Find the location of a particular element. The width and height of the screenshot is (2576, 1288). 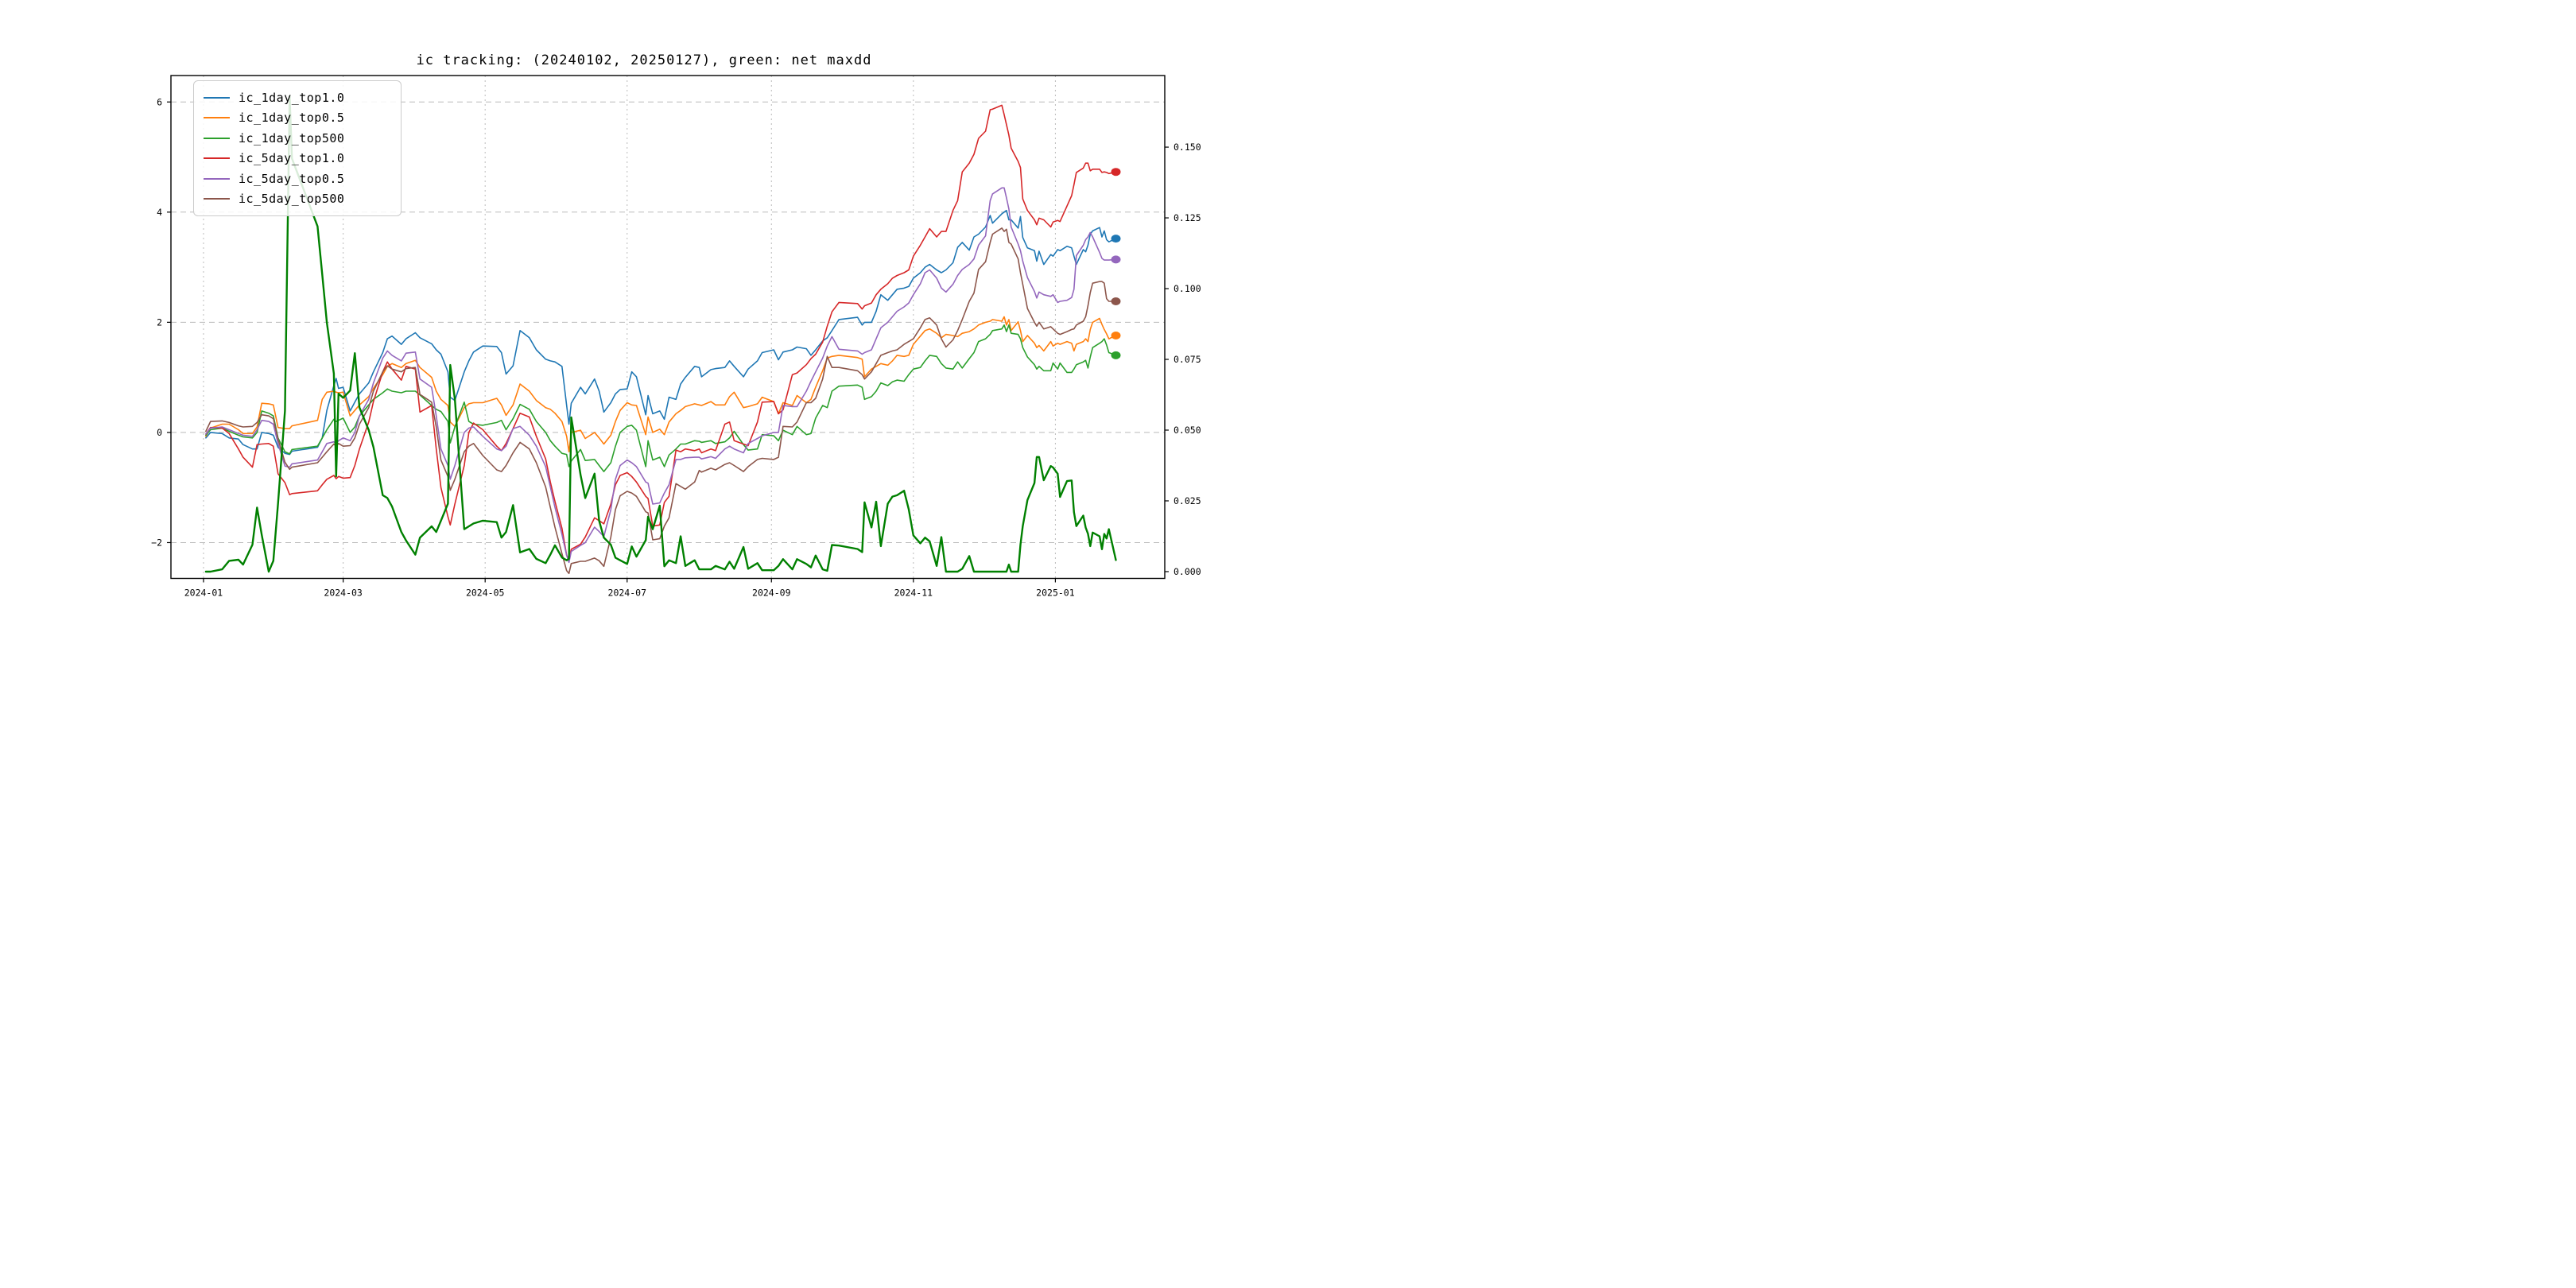

series-line-net_maxdd is located at coordinates (661, 334).